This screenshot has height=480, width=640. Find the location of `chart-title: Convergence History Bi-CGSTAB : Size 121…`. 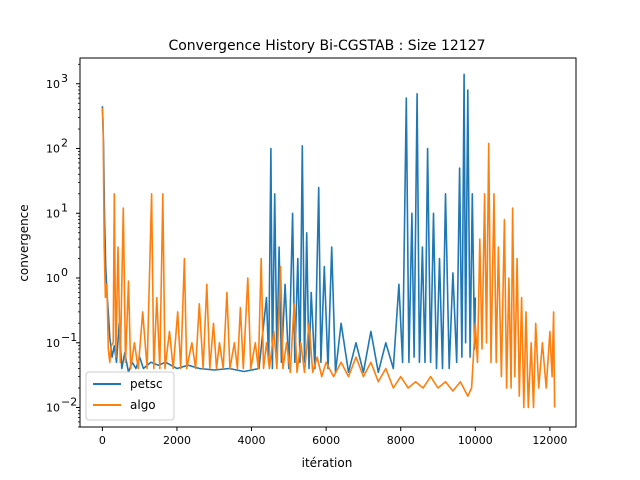

chart-title: Convergence History Bi-CGSTAB : Size 121… is located at coordinates (326, 46).